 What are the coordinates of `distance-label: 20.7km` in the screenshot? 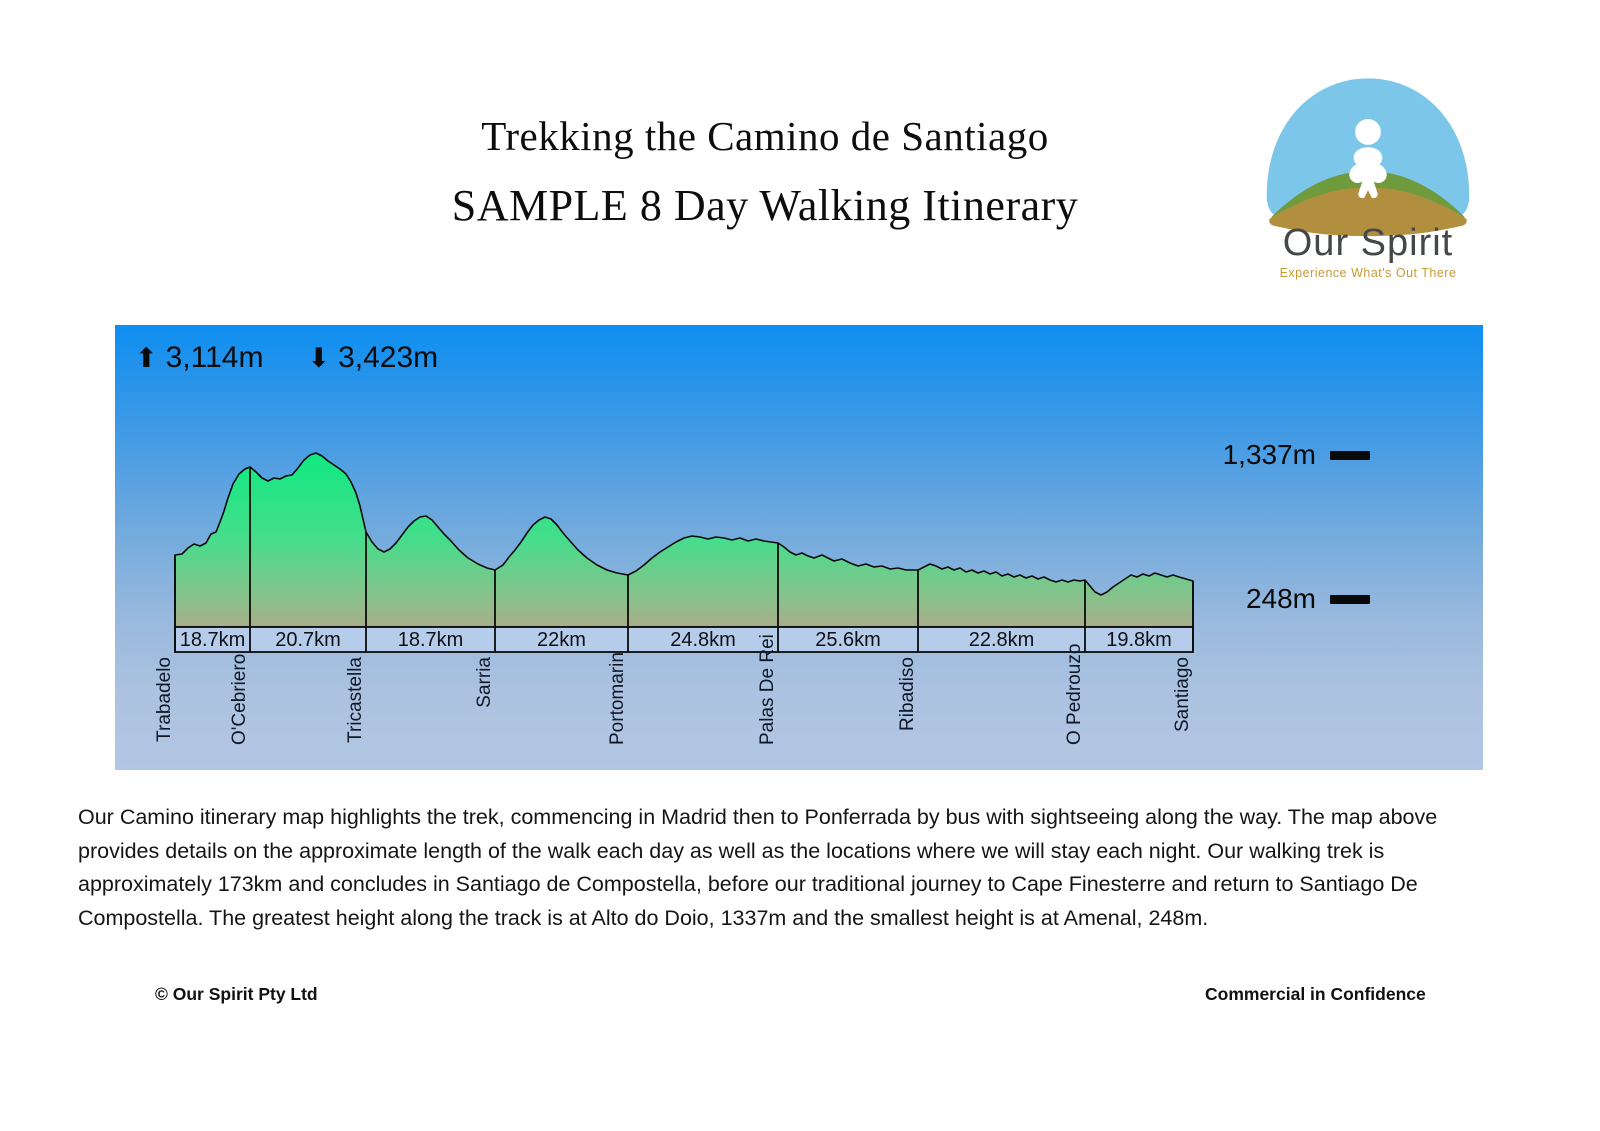 It's located at (308, 640).